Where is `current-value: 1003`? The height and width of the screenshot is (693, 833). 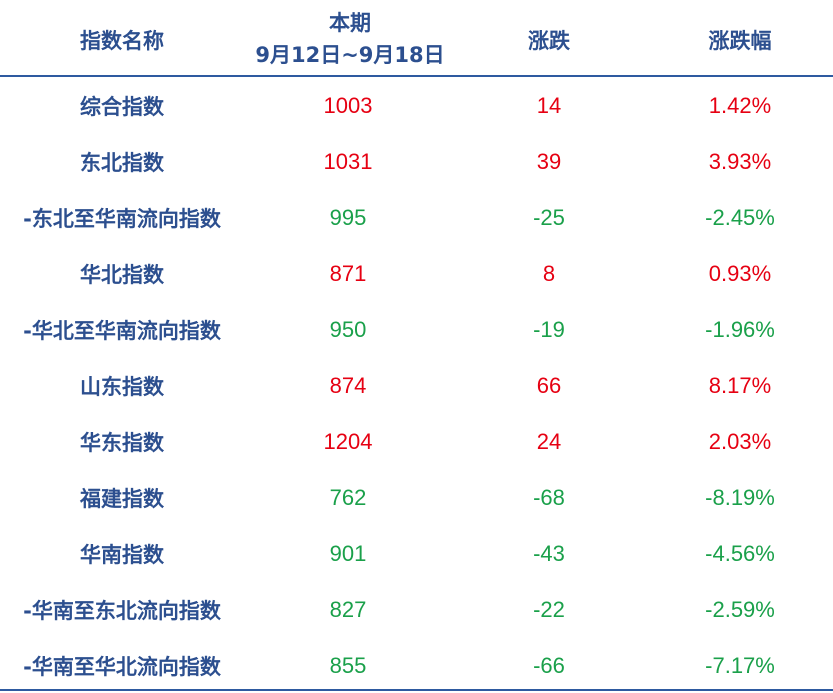
current-value: 1003 is located at coordinates (348, 105).